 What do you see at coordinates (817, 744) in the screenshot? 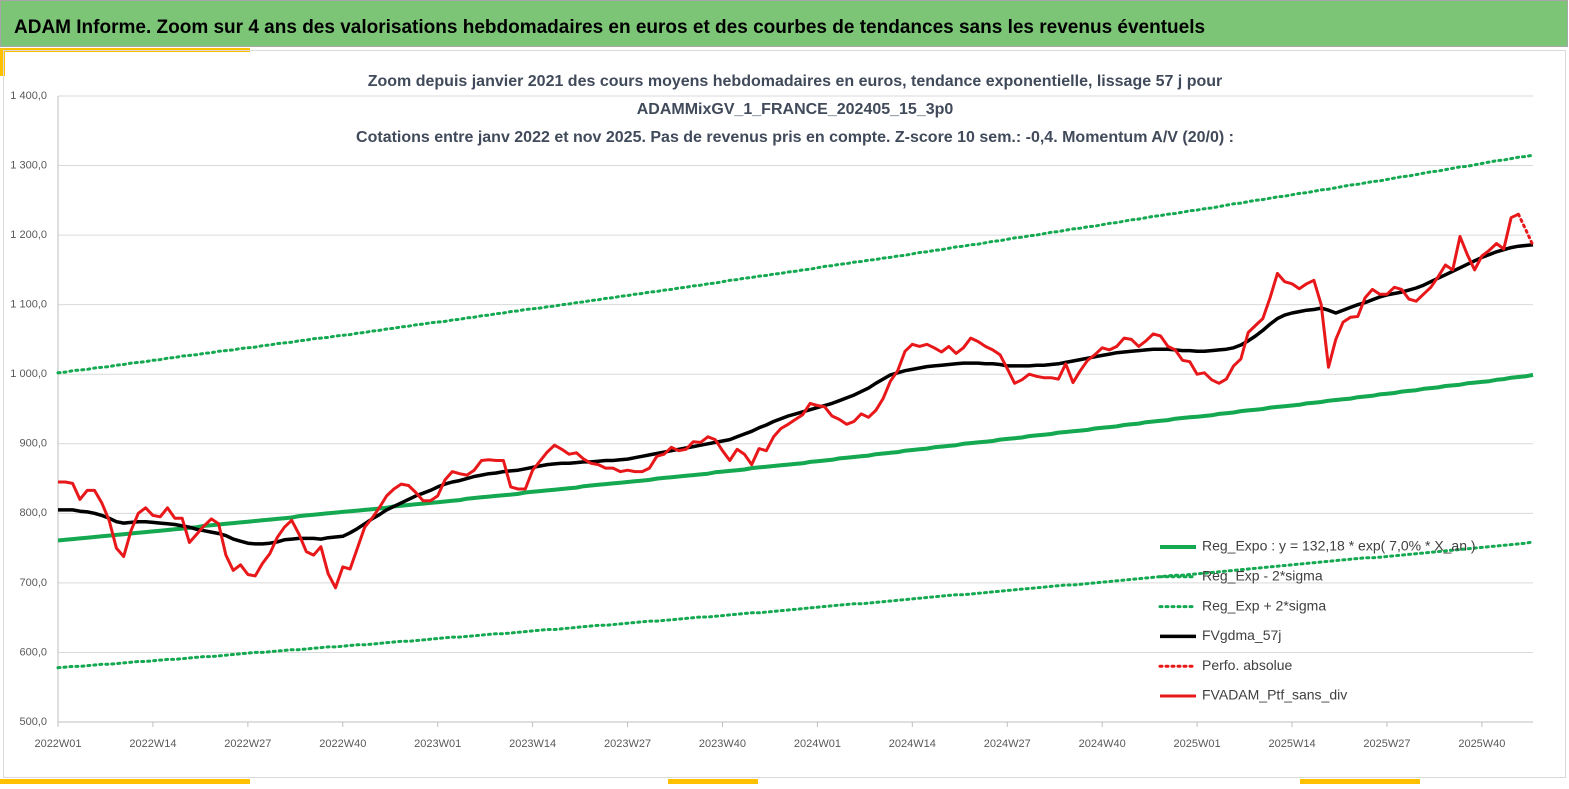
I see `x-tick-label: 2024W01` at bounding box center [817, 744].